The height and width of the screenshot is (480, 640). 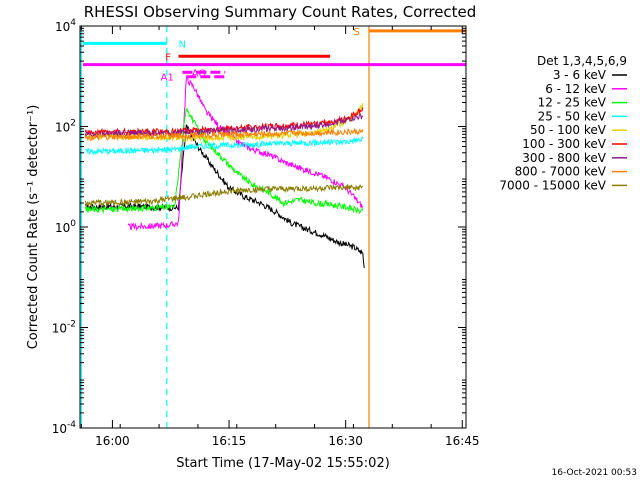 What do you see at coordinates (182, 44) in the screenshot?
I see `flag-label-N: N` at bounding box center [182, 44].